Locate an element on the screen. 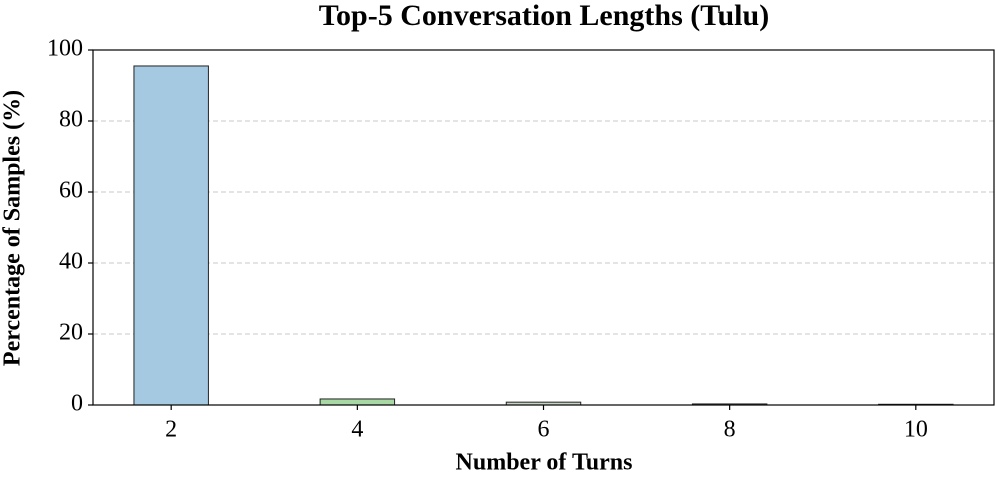 Image resolution: width=996 pixels, height=480 pixels. y-tick-label: 100 is located at coordinates (65, 49).